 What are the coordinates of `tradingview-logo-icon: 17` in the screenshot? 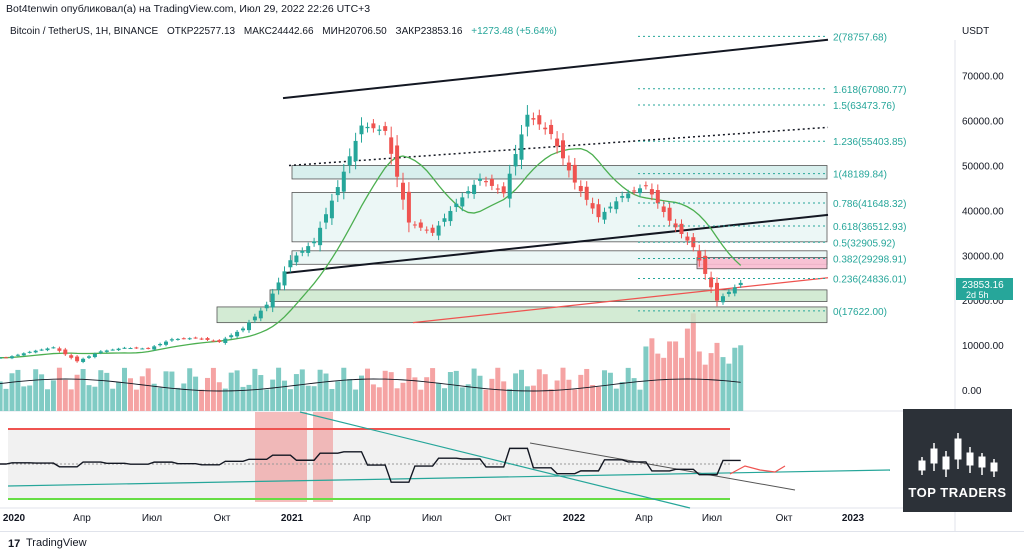 It's located at (14, 544).